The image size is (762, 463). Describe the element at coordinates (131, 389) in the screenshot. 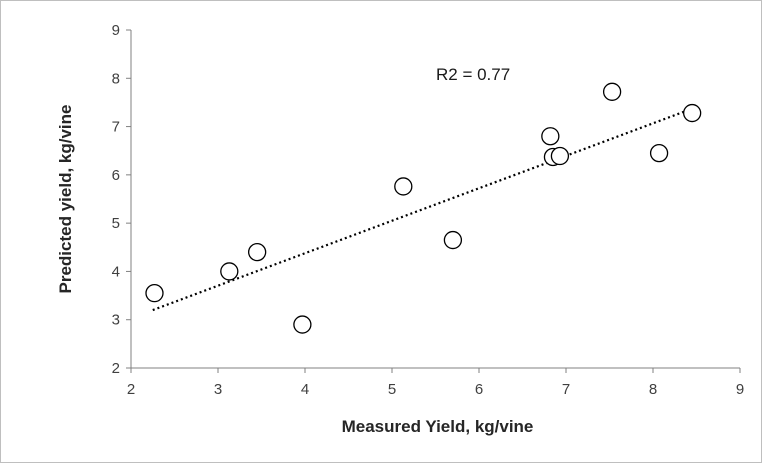

I see `x-tick-label: 2` at that location.